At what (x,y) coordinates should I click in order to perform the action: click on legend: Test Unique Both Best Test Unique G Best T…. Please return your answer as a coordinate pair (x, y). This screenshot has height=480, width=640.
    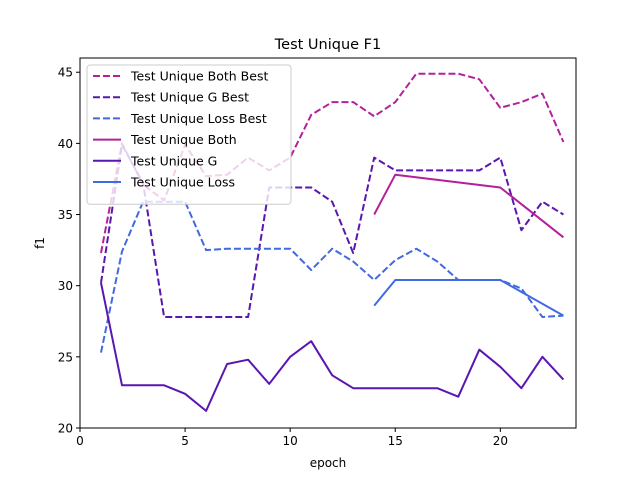
    Looking at the image, I should click on (189, 134).